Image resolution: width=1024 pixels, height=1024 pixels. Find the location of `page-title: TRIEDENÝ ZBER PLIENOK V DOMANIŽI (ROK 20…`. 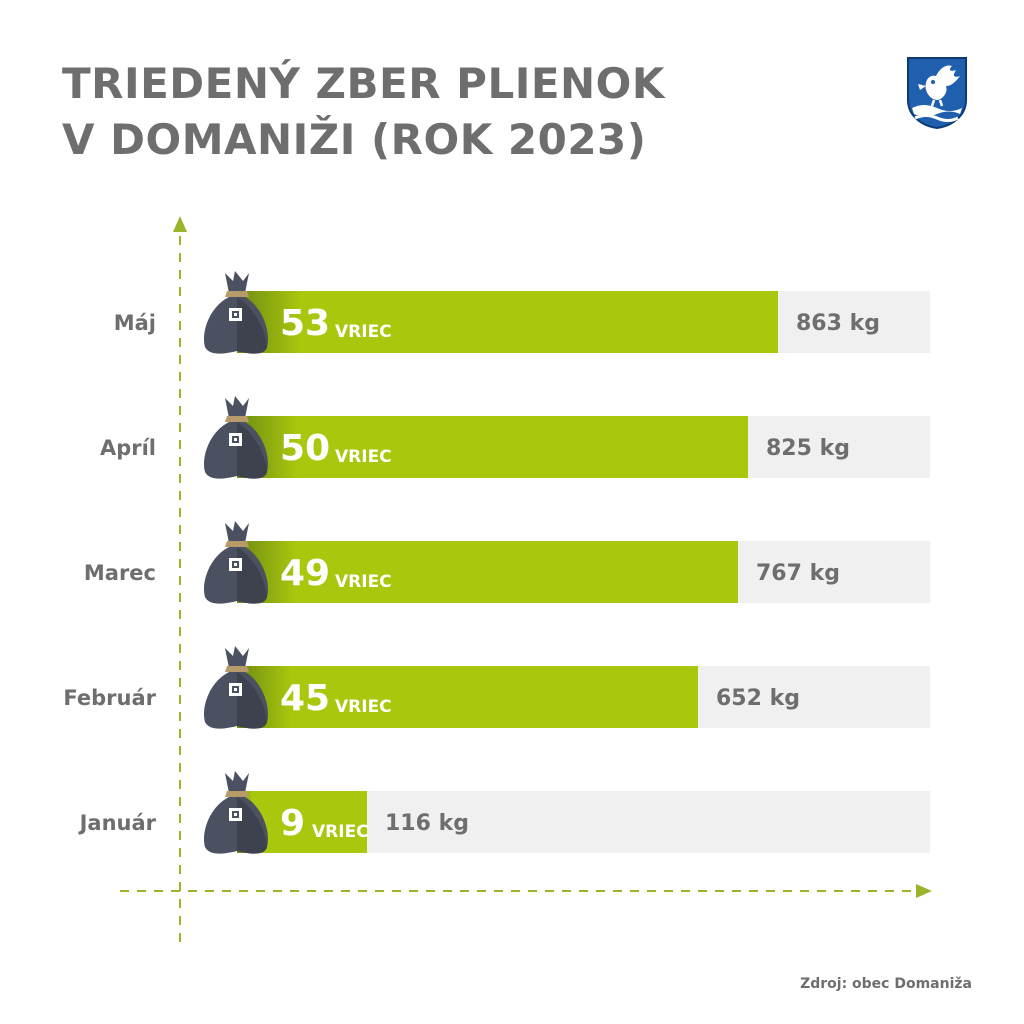

page-title: TRIEDENÝ ZBER PLIENOK V DOMANIŽI (ROK 20… is located at coordinates (363, 112).